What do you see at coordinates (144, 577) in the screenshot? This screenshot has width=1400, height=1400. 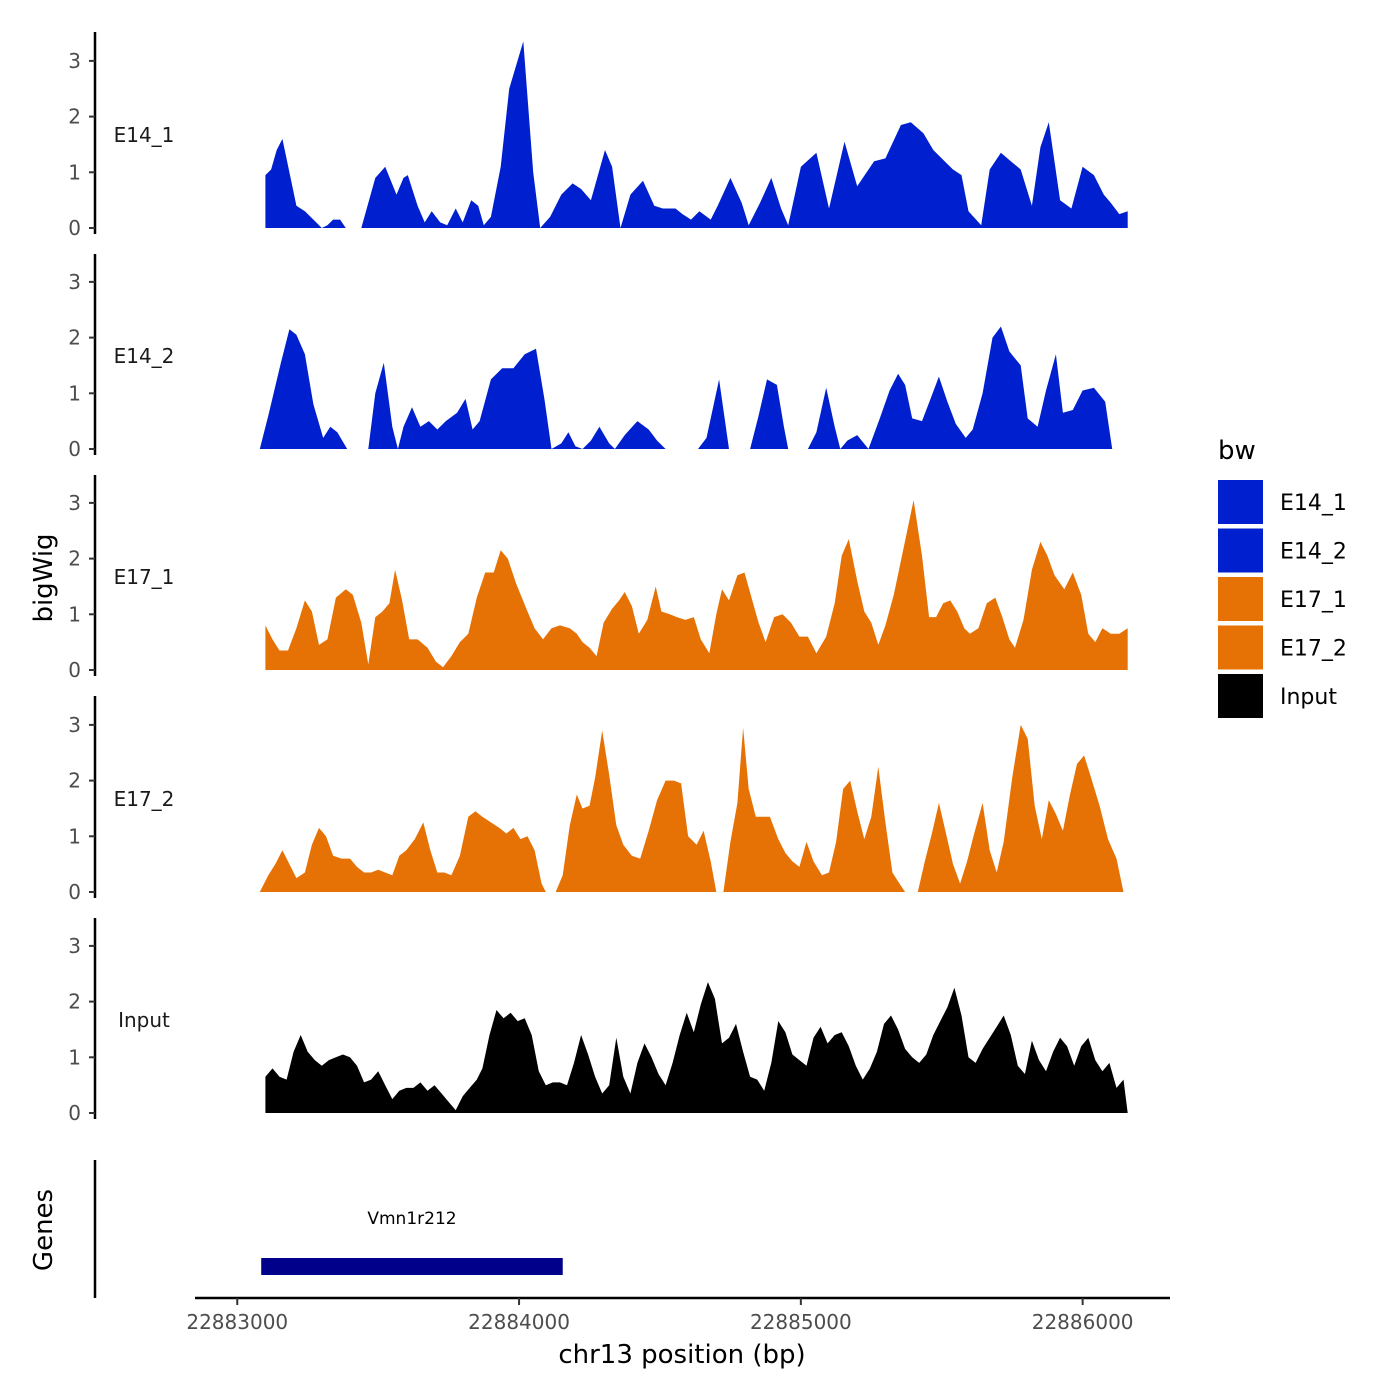 I see `track-label: E17_1` at bounding box center [144, 577].